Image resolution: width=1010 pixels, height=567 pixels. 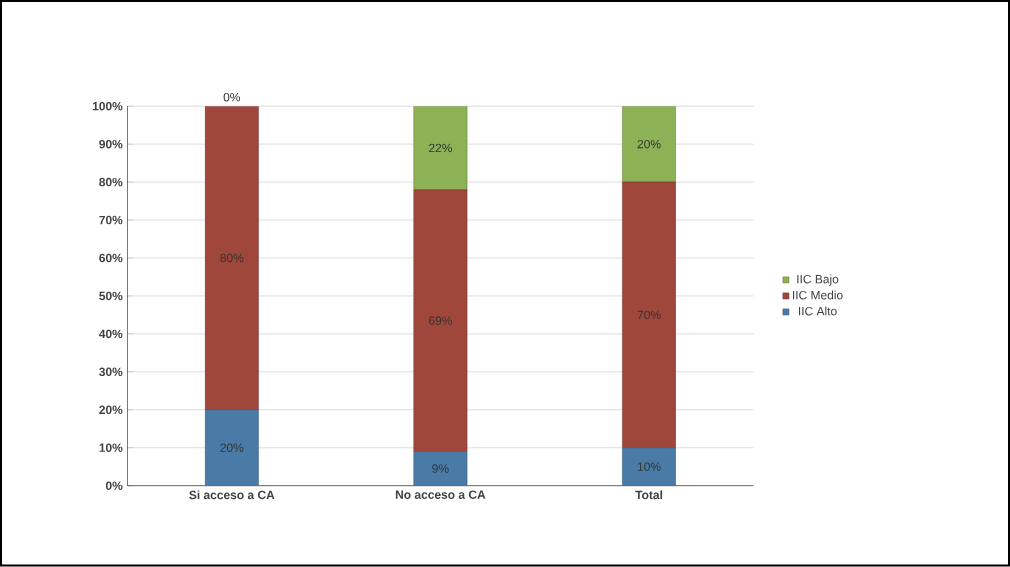 I want to click on data-label: 22%, so click(x=440, y=148).